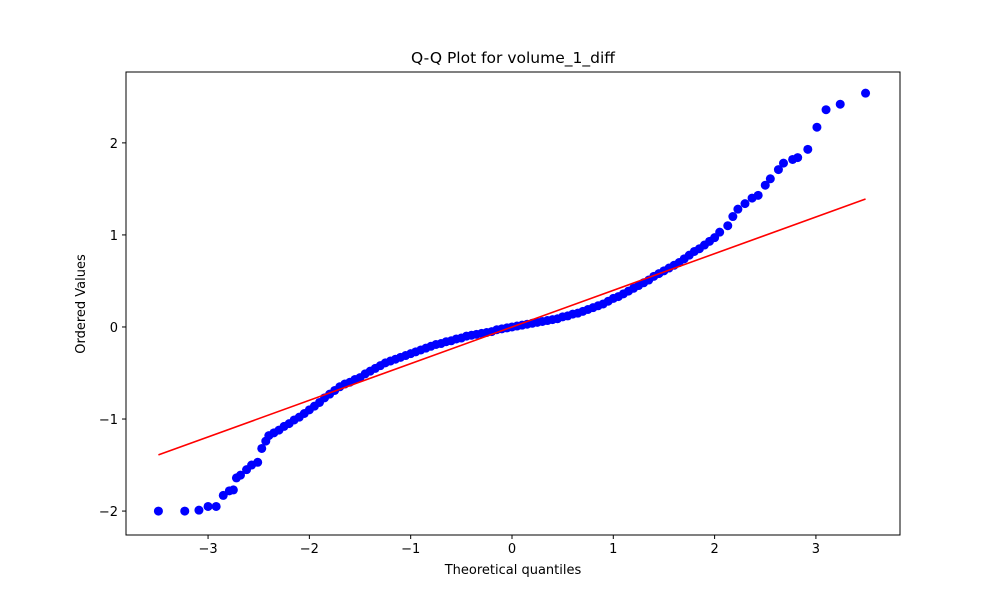 This screenshot has width=1000, height=600. Describe the element at coordinates (714, 549) in the screenshot. I see `x-tick-label: 2` at that location.